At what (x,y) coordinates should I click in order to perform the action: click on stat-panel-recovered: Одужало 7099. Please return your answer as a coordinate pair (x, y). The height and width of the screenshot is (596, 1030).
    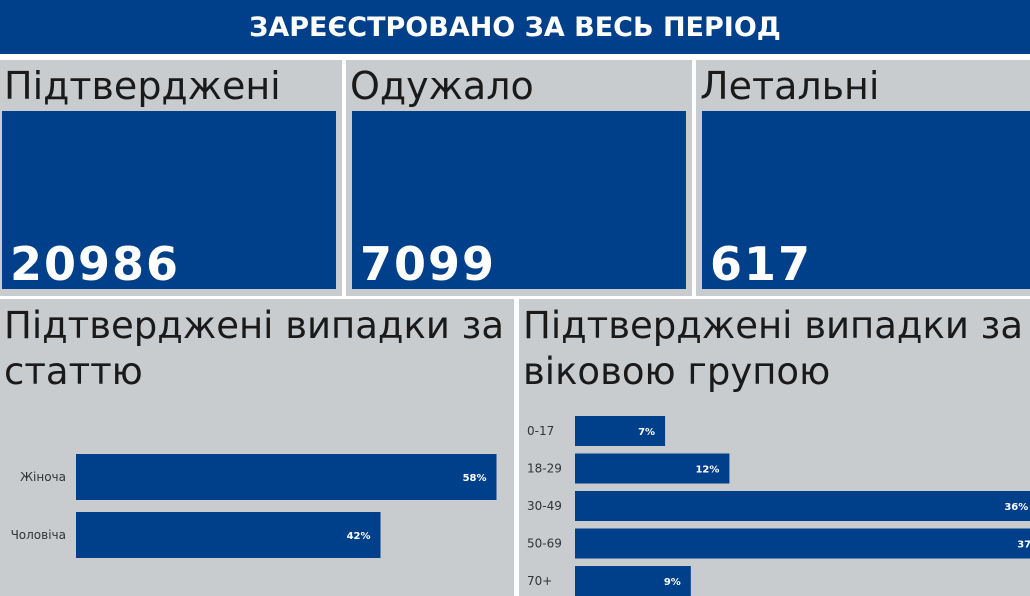
    Looking at the image, I should click on (519, 178).